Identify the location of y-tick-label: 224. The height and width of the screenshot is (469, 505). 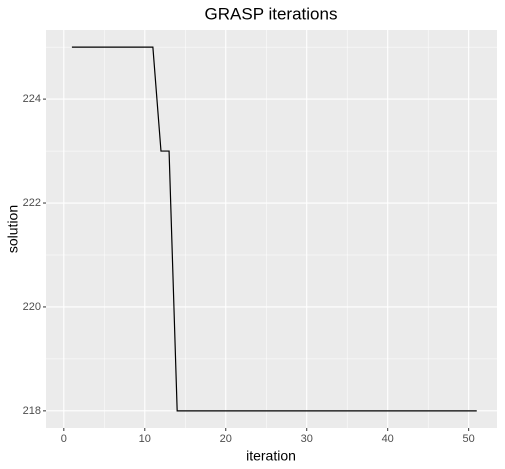
(32, 99).